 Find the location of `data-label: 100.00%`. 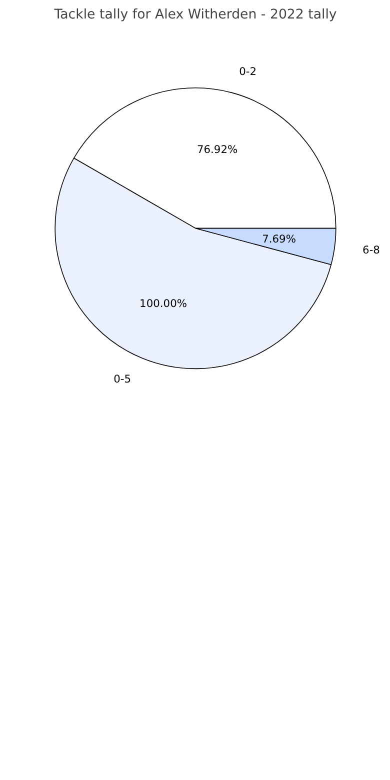

data-label: 100.00% is located at coordinates (163, 303).